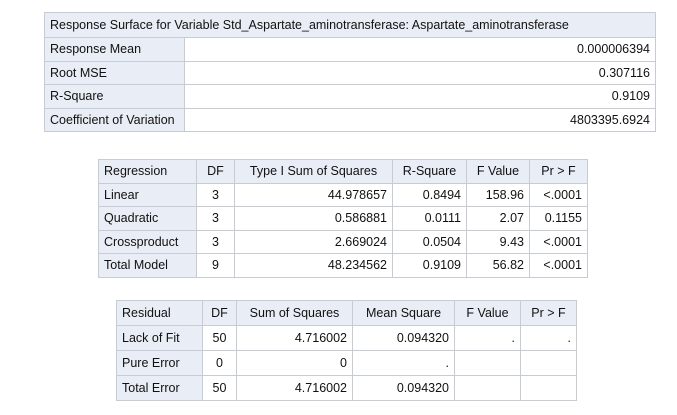 The width and height of the screenshot is (677, 415). I want to click on row-label: R-Square, so click(114, 96).